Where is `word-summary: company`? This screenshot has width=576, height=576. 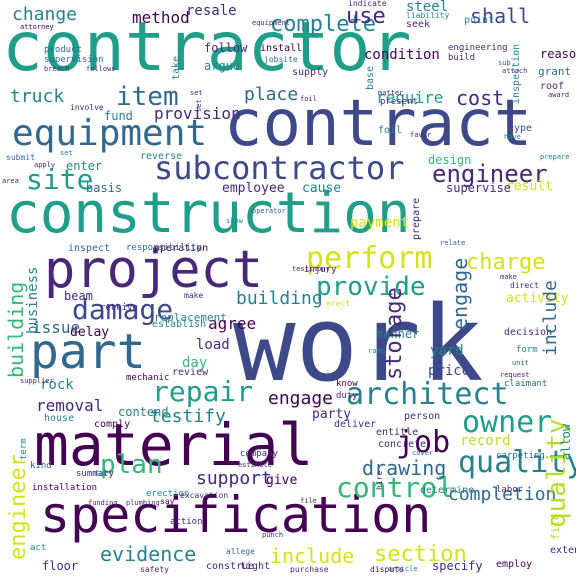 word-summary: company is located at coordinates (259, 454).